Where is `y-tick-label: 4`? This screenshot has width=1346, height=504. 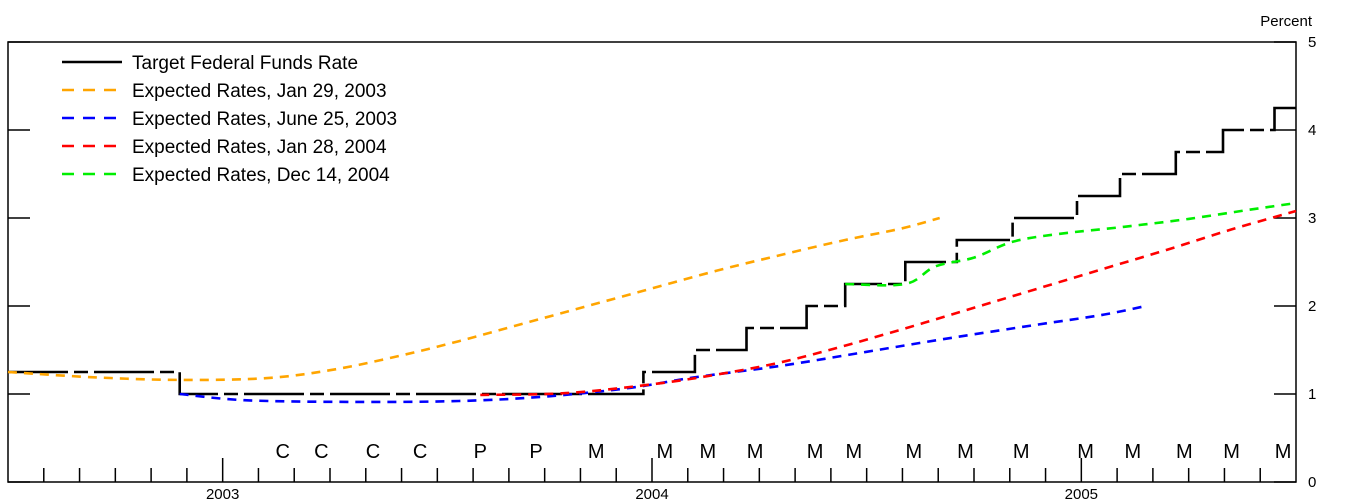
y-tick-label: 4 is located at coordinates (1312, 130).